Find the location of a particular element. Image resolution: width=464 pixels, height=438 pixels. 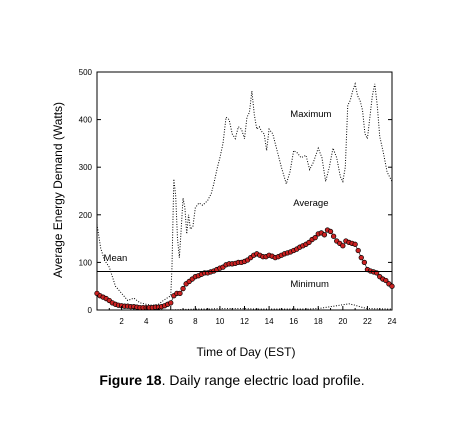

y-tick-label: 0 is located at coordinates (90, 310).